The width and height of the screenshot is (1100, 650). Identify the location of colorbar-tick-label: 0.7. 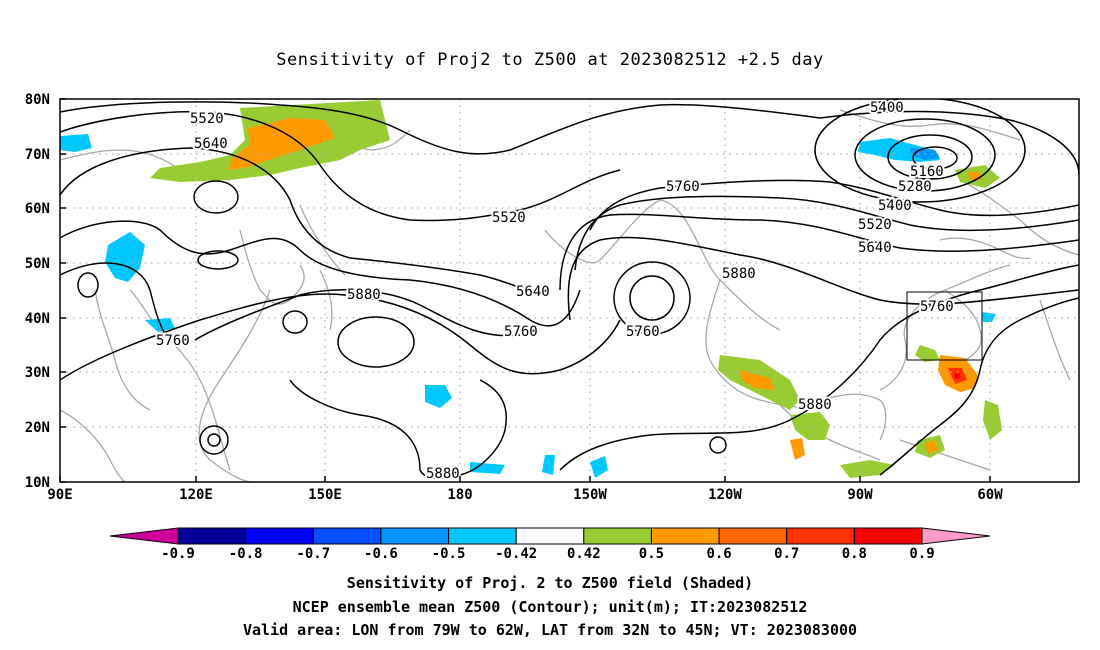
(786, 554).